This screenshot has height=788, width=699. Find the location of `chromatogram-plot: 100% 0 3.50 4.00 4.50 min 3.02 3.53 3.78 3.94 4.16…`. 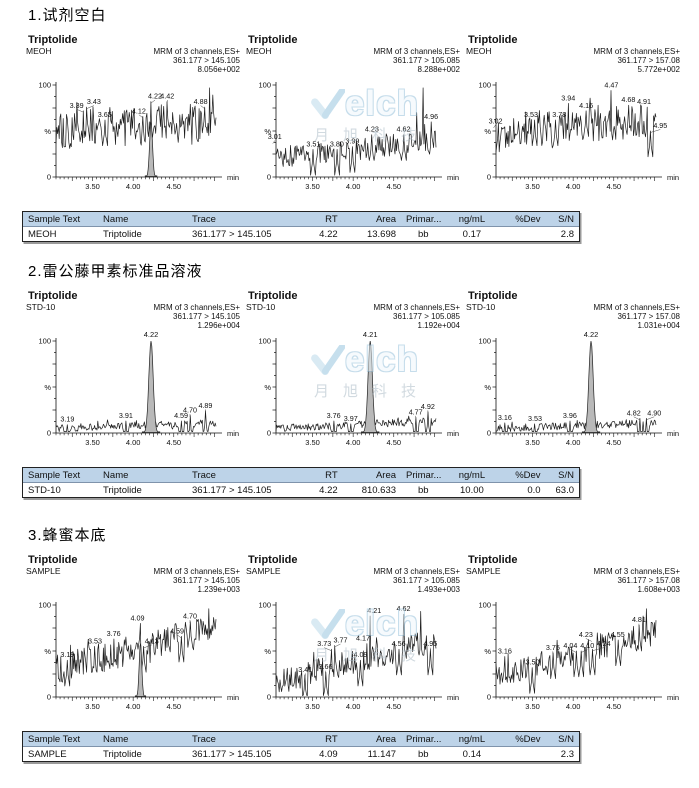

chromatogram-plot: 100% 0 3.50 4.00 4.50 min 3.02 3.53 3.78 3.94 4.16… is located at coordinates (578, 136).